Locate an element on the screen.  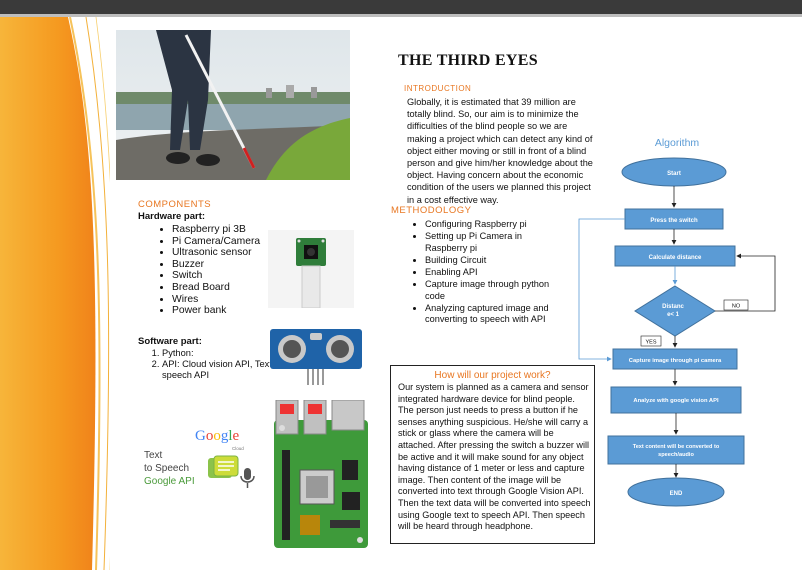
algorithm-title: Algorithm is located at coordinates (677, 143).